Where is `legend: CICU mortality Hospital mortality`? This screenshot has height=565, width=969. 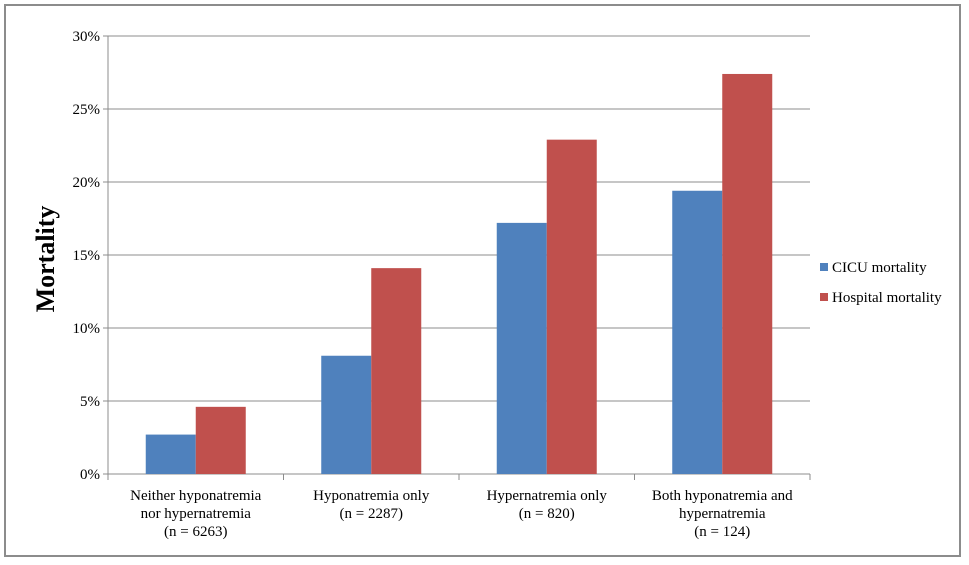 legend: CICU mortality Hospital mortality is located at coordinates (881, 283).